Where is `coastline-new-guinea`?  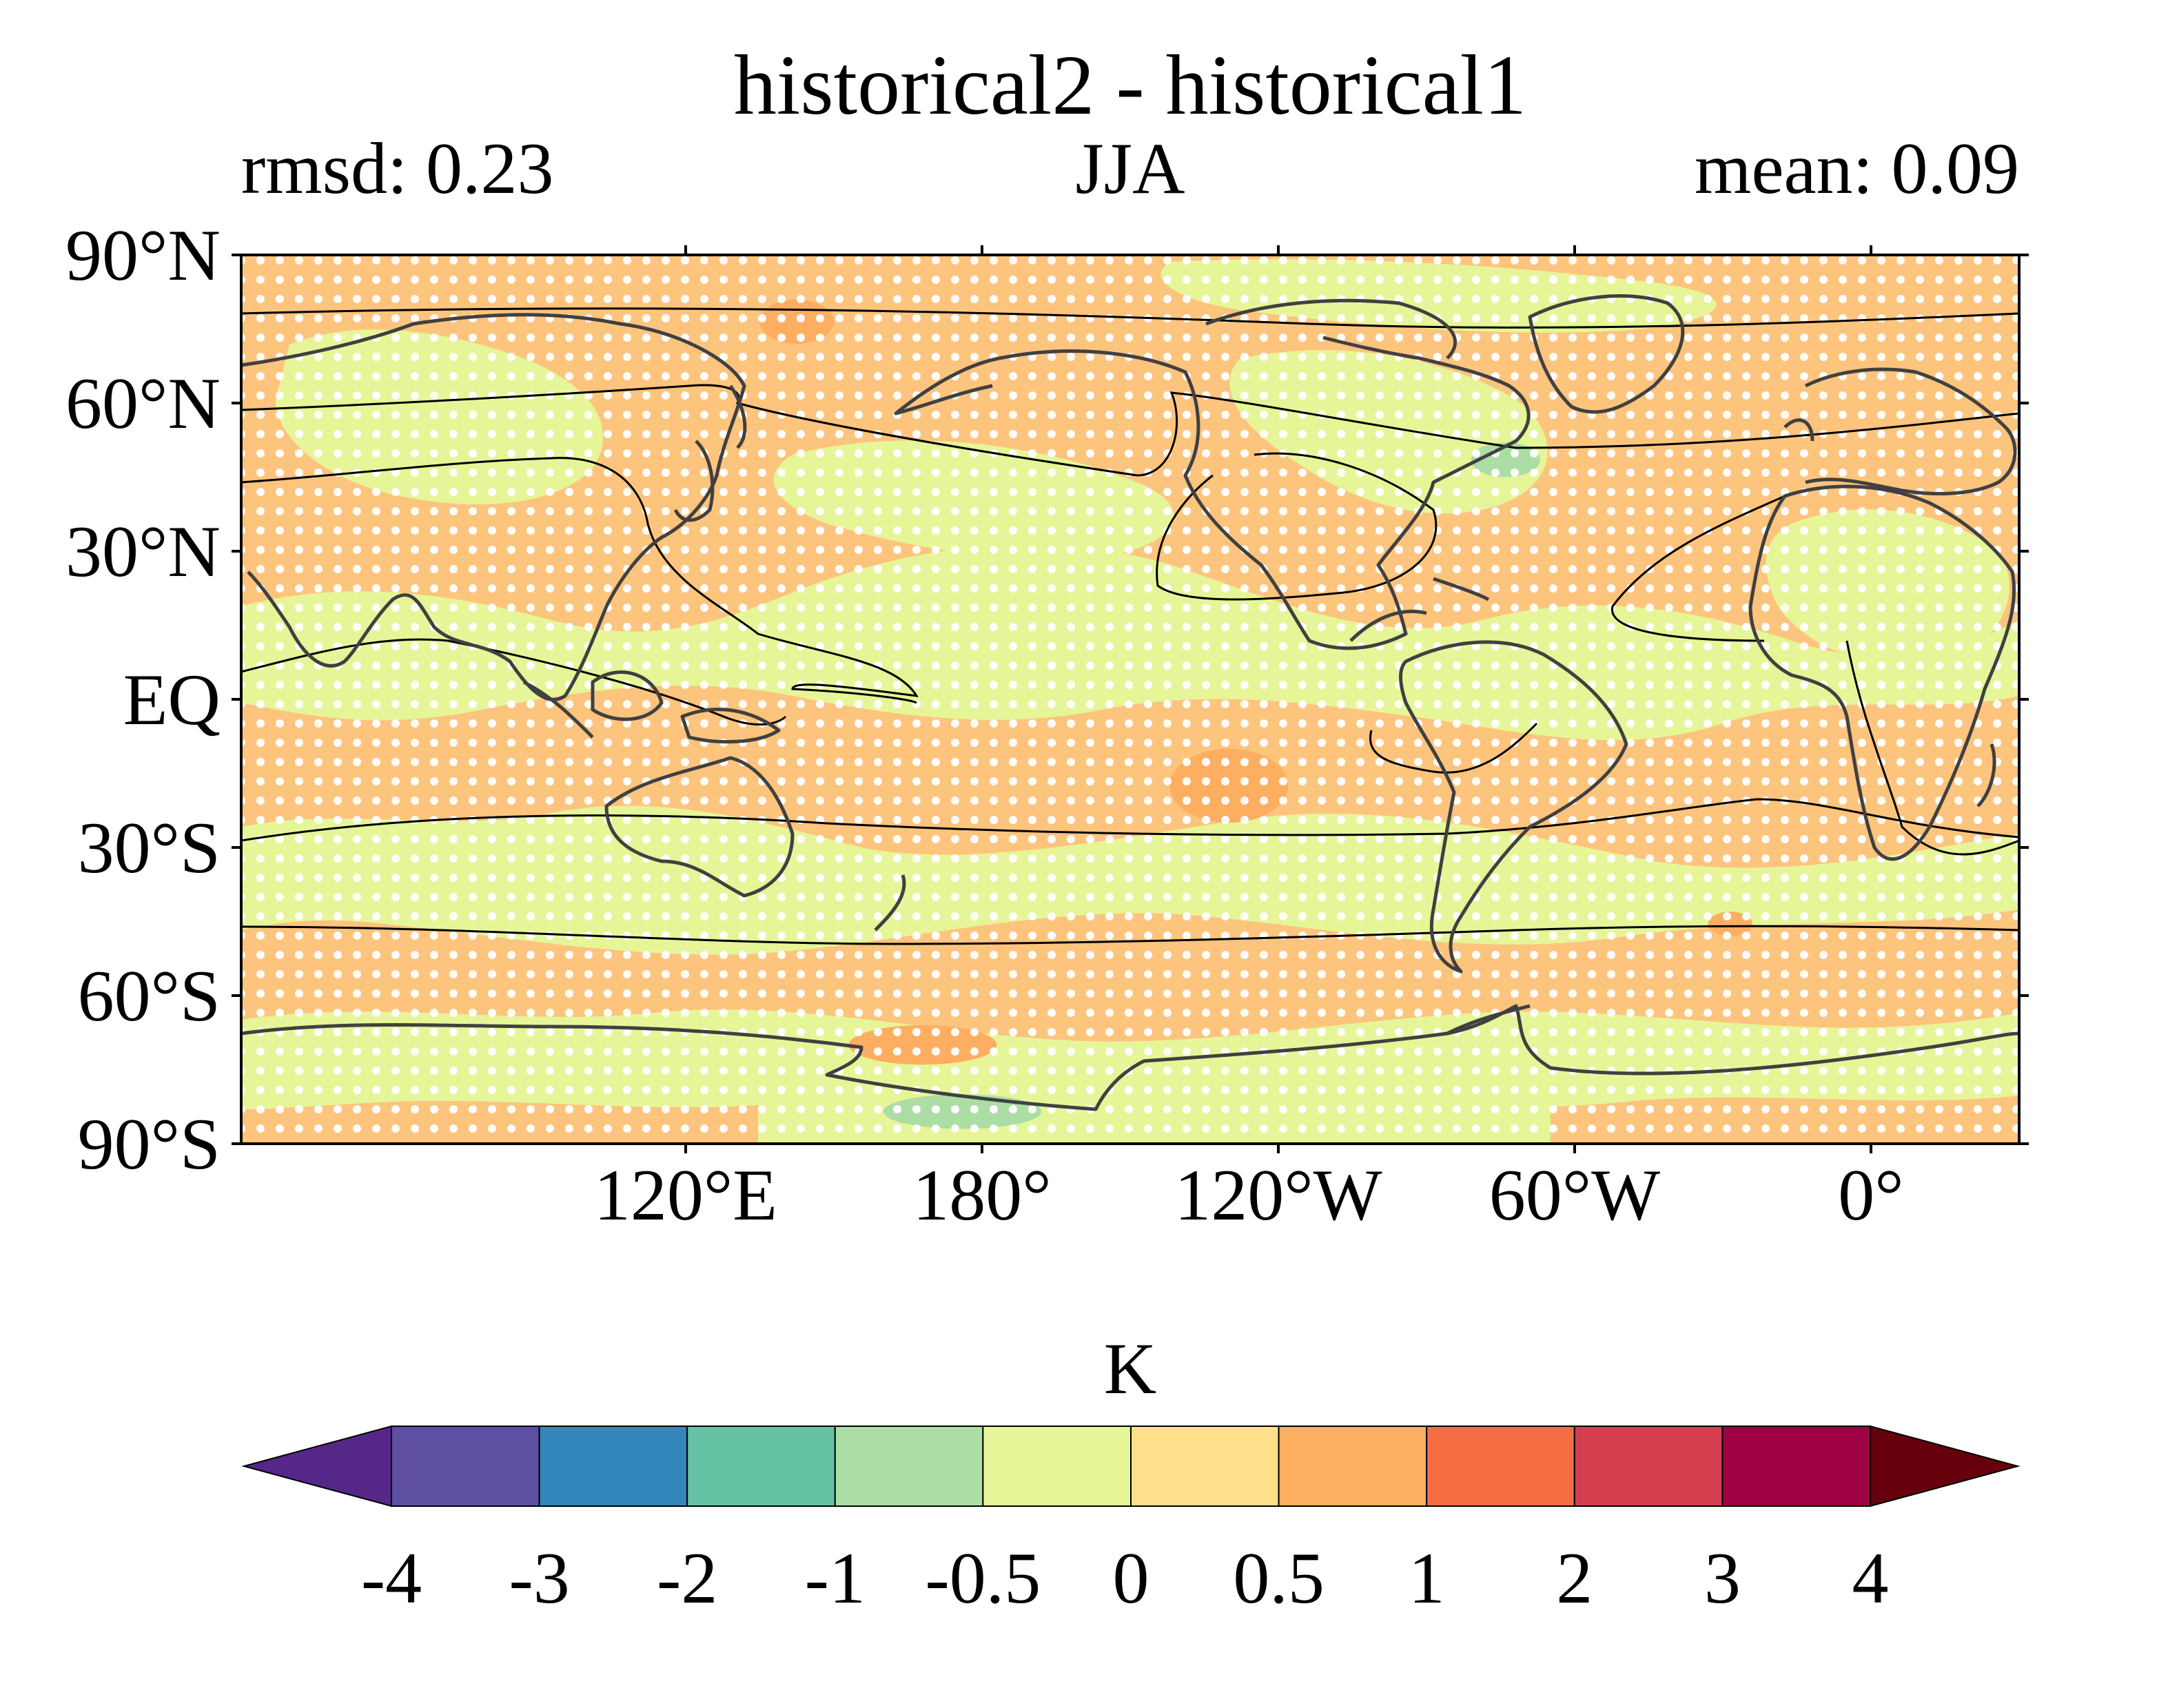 coastline-new-guinea is located at coordinates (730, 726).